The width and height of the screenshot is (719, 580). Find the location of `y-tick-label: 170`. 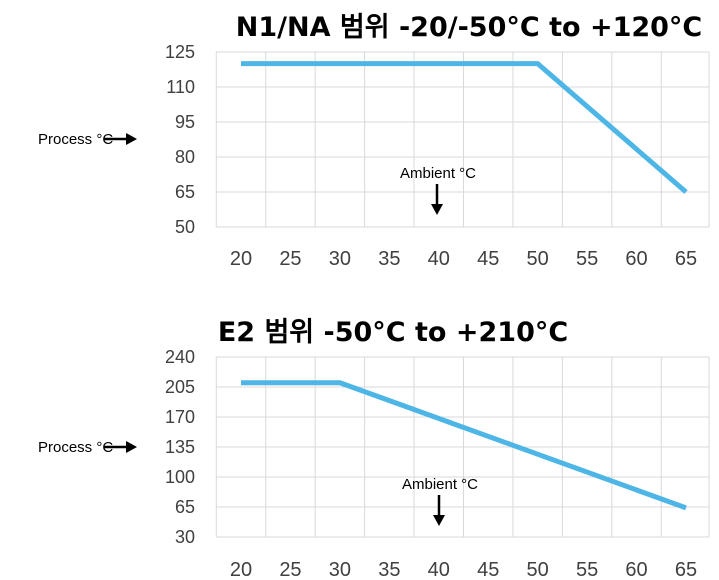

y-tick-label: 170 is located at coordinates (180, 417).